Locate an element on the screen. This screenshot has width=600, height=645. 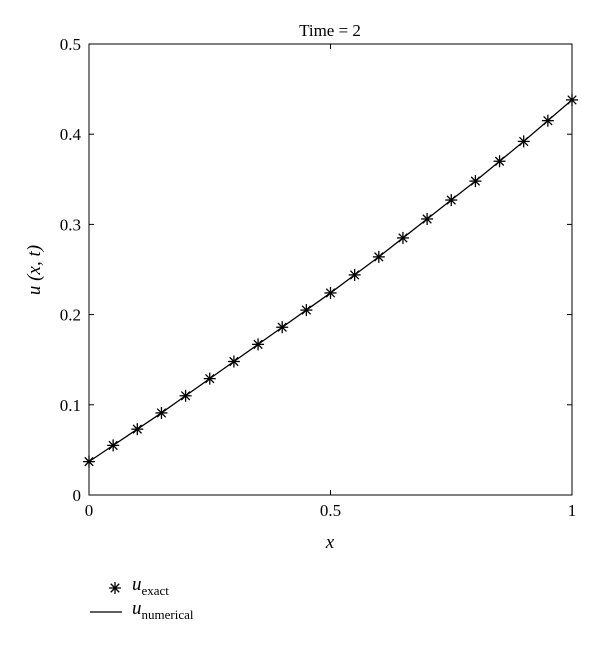
x-tick-label: 0 is located at coordinates (89, 510).